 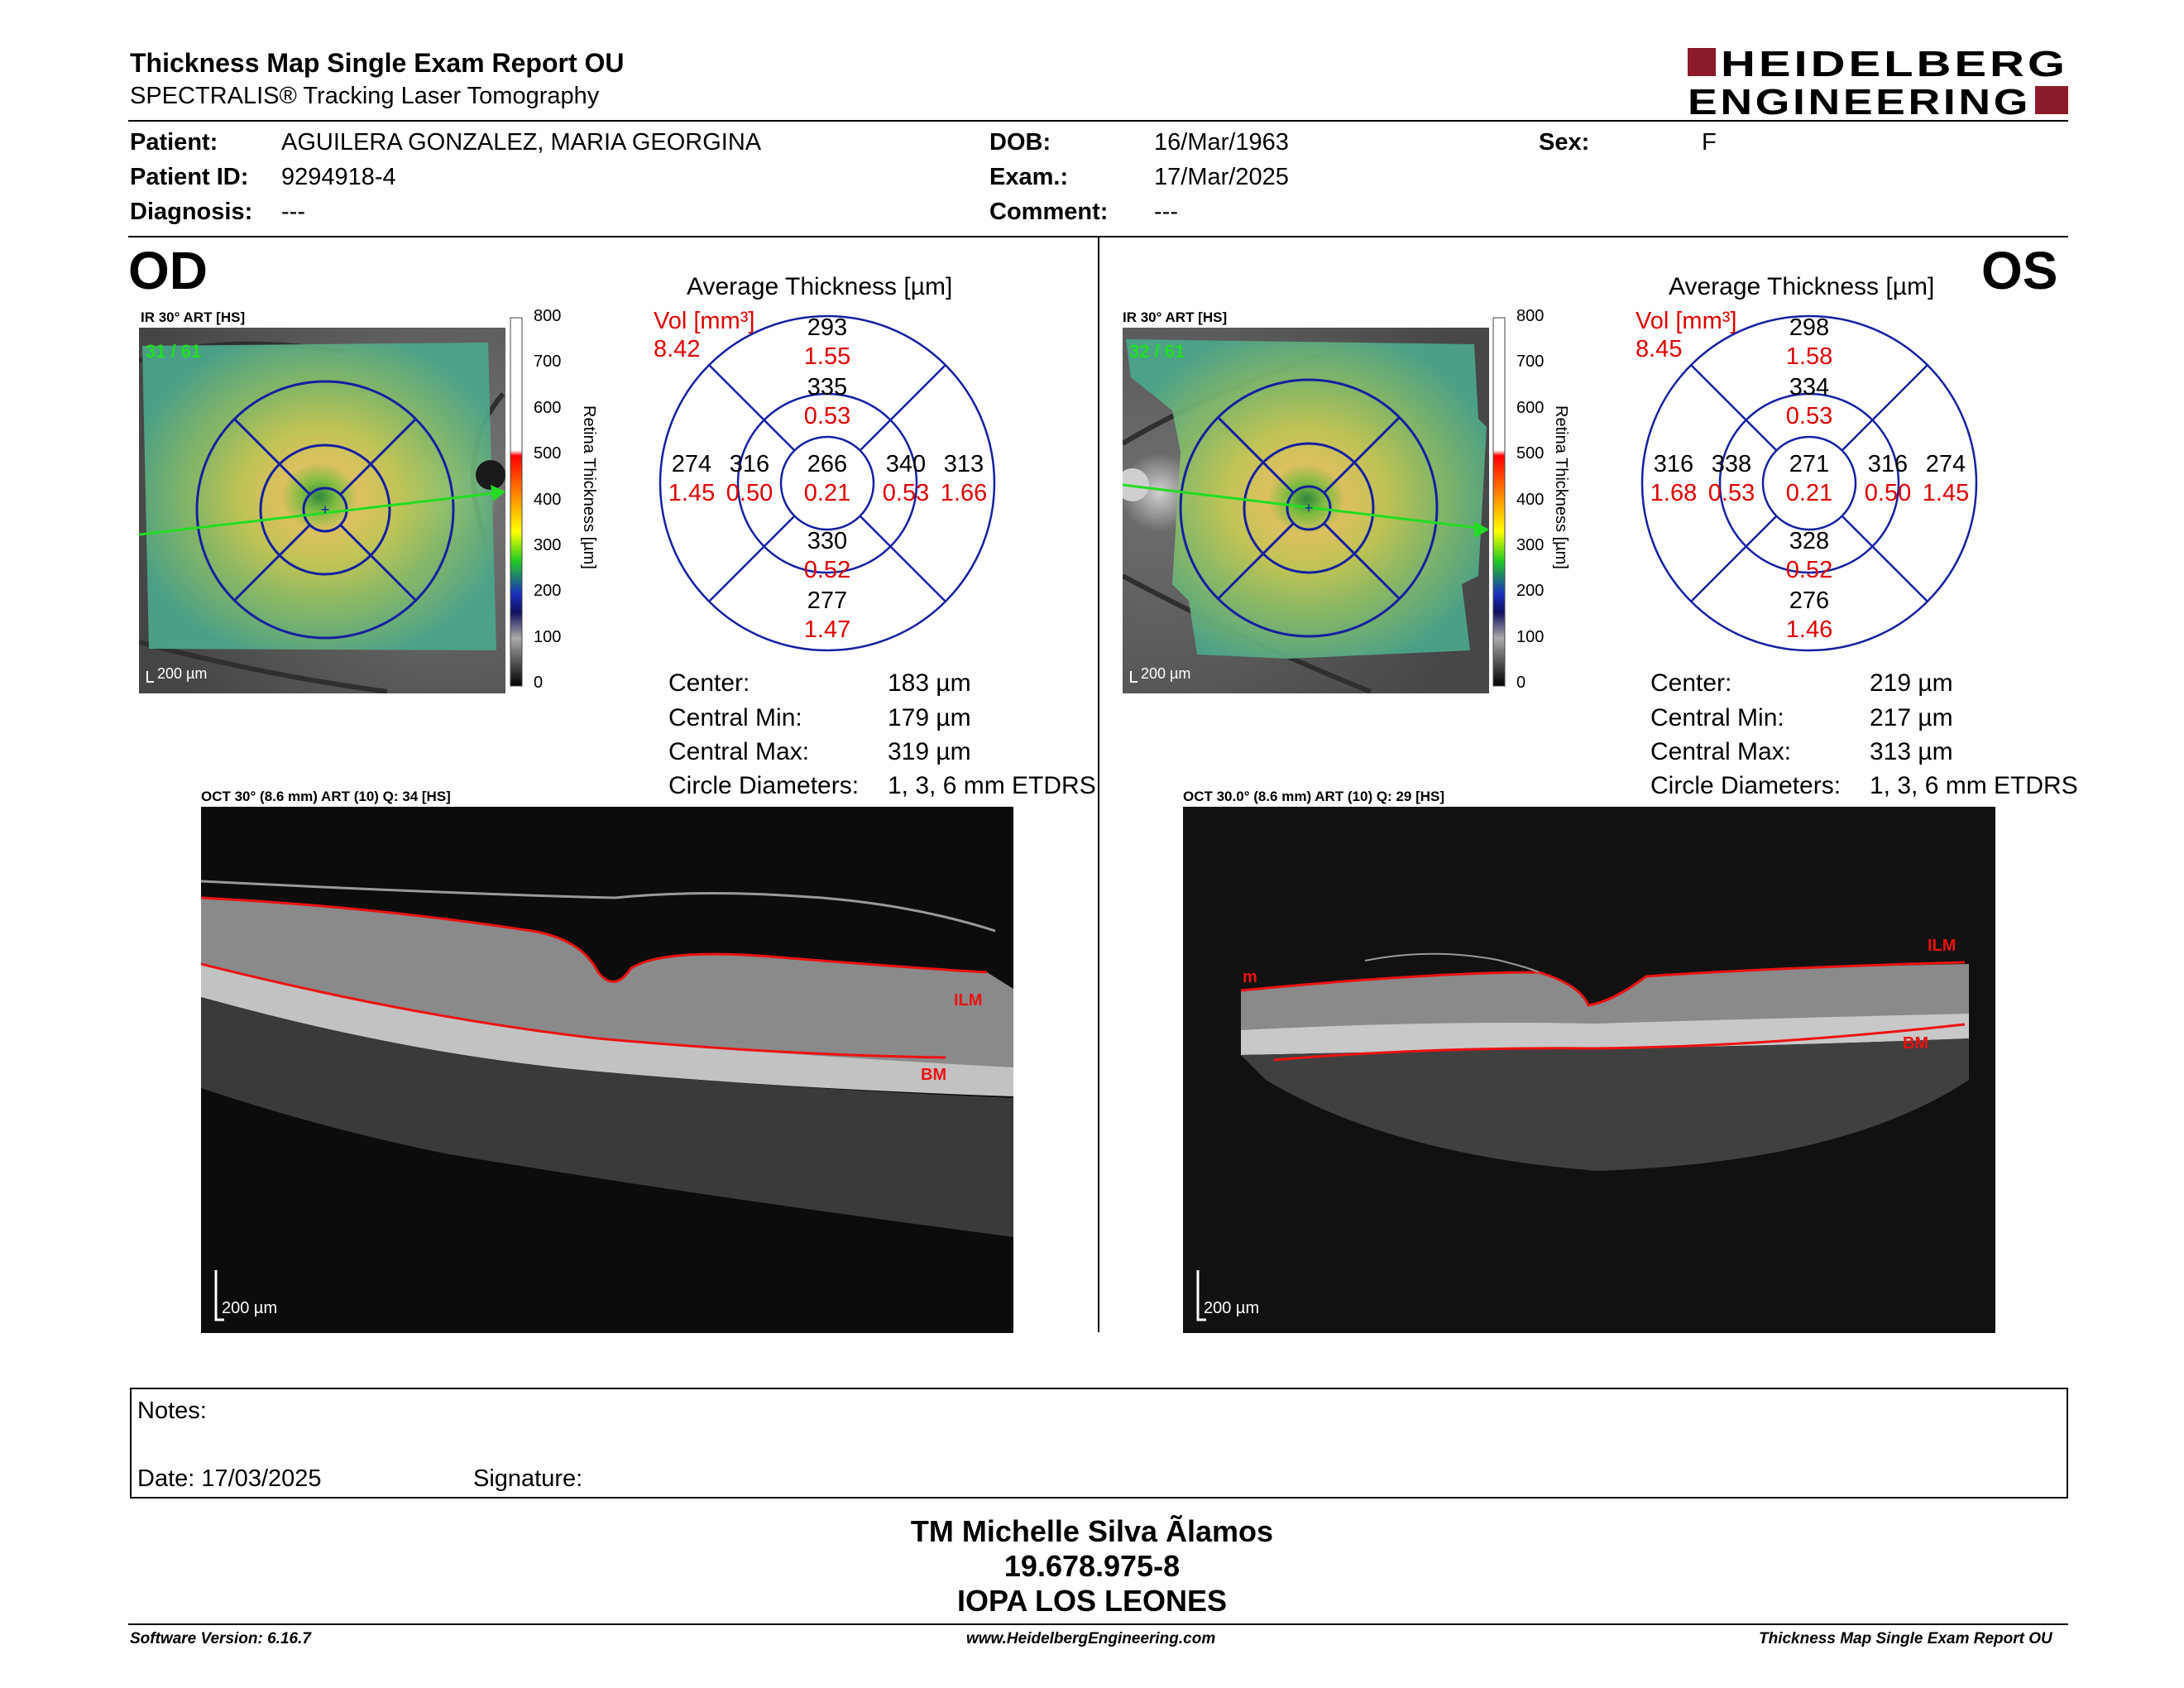 I want to click on os-ilm-label: ILM, so click(x=1942, y=946).